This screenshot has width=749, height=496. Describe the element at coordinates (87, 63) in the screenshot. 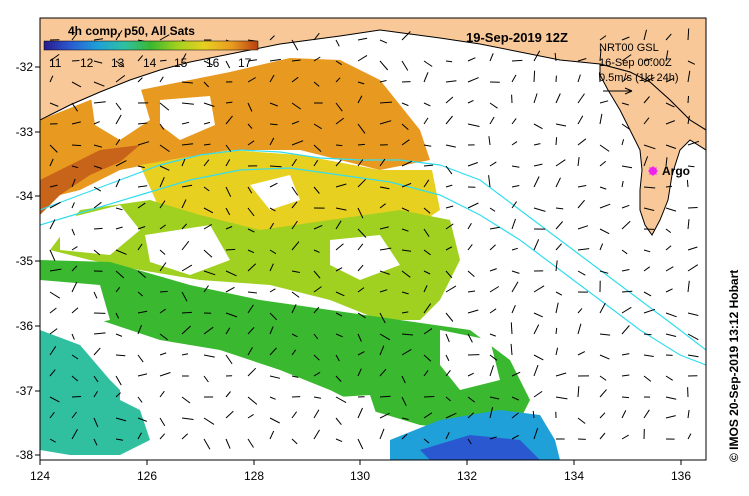

I see `colorbar-tick: 12` at that location.